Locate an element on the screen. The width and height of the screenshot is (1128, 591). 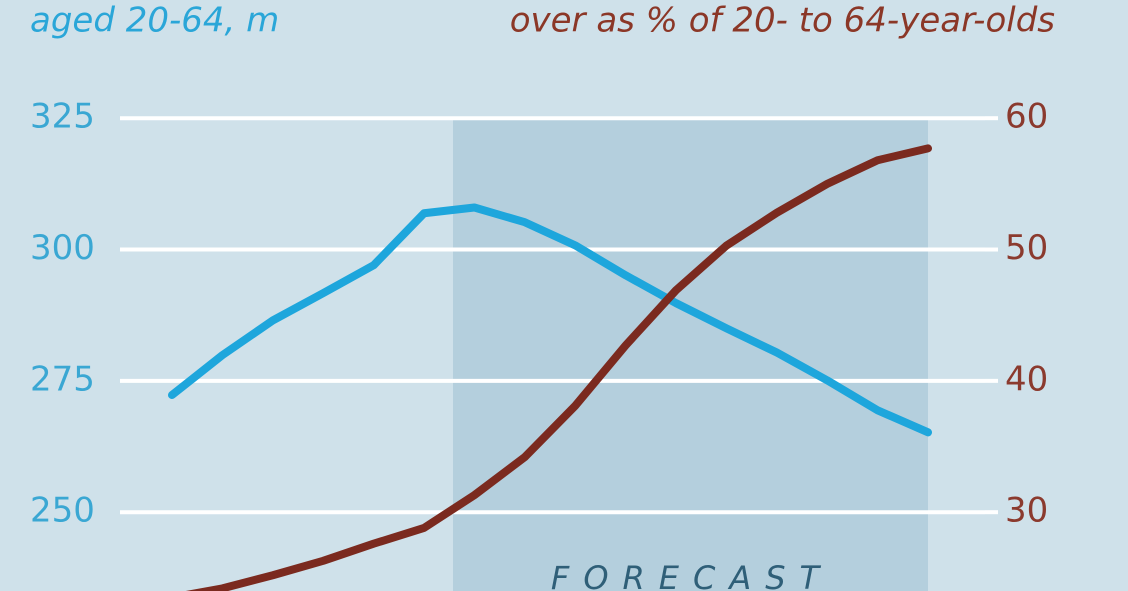
y2-tick-label: 30 is located at coordinates (1026, 511).